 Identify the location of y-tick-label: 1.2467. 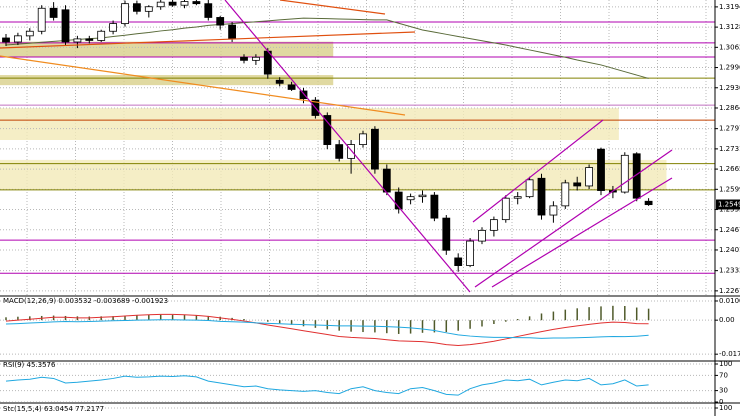
(729, 230).